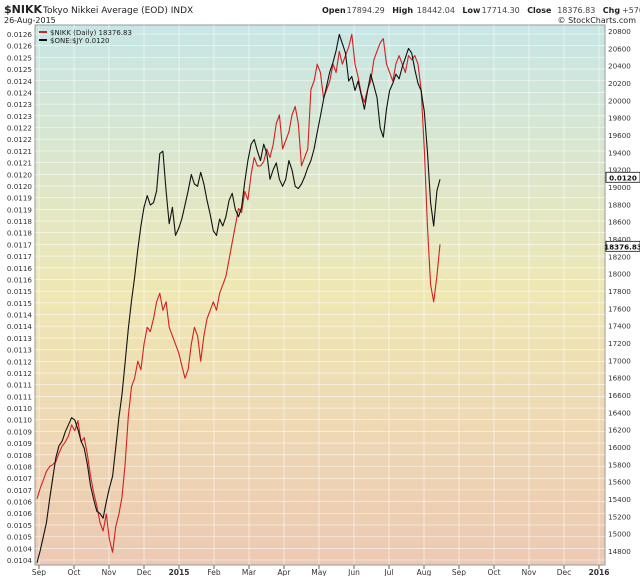  Describe the element at coordinates (20, 502) in the screenshot. I see `y-left-tick: 0.0106` at that location.